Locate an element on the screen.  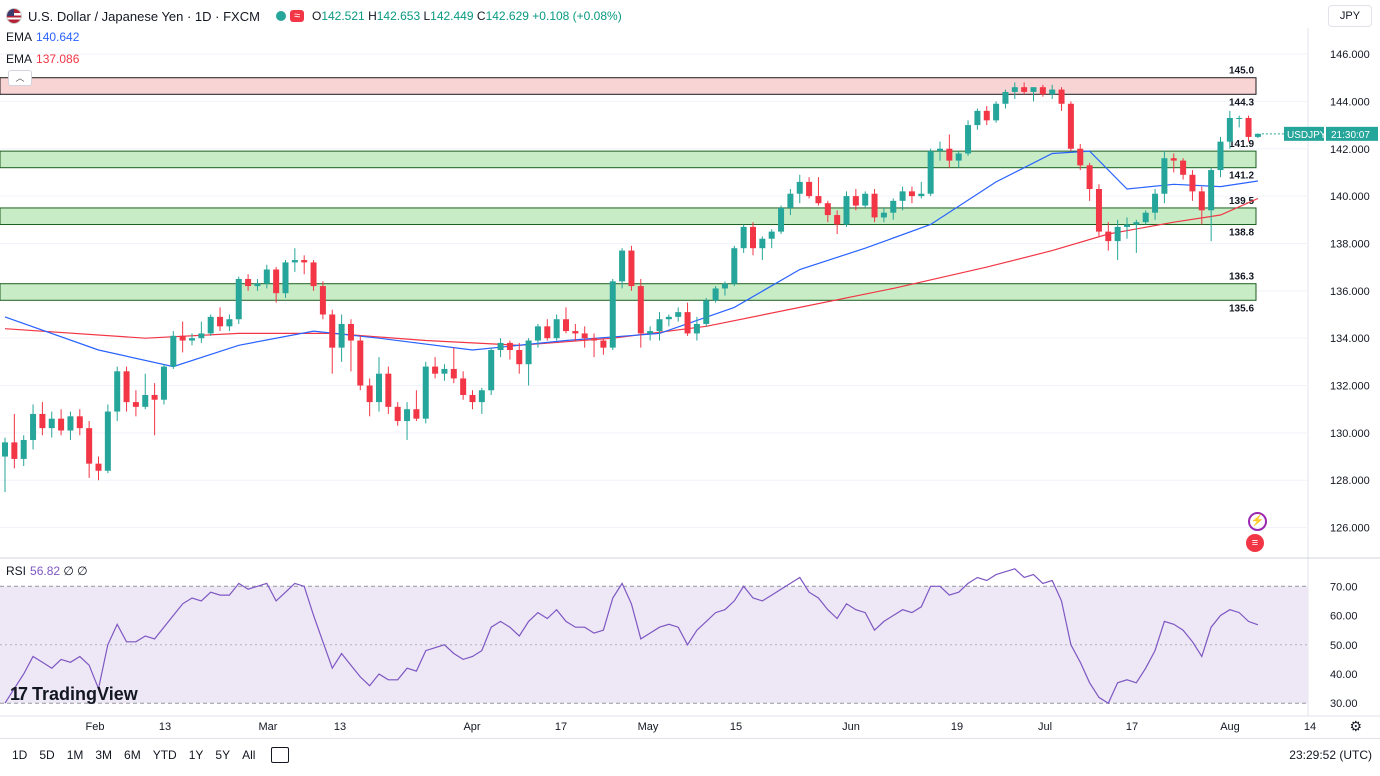
time-tick-3: 13 is located at coordinates (340, 727).